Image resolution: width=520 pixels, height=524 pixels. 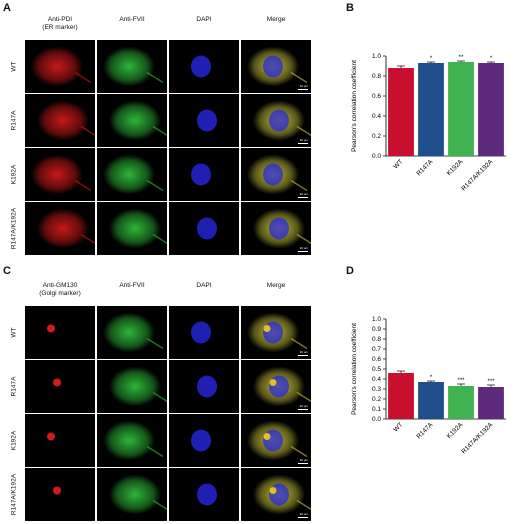 What do you see at coordinates (424, 167) in the screenshot?
I see `x-tick-label: R147A` at bounding box center [424, 167].